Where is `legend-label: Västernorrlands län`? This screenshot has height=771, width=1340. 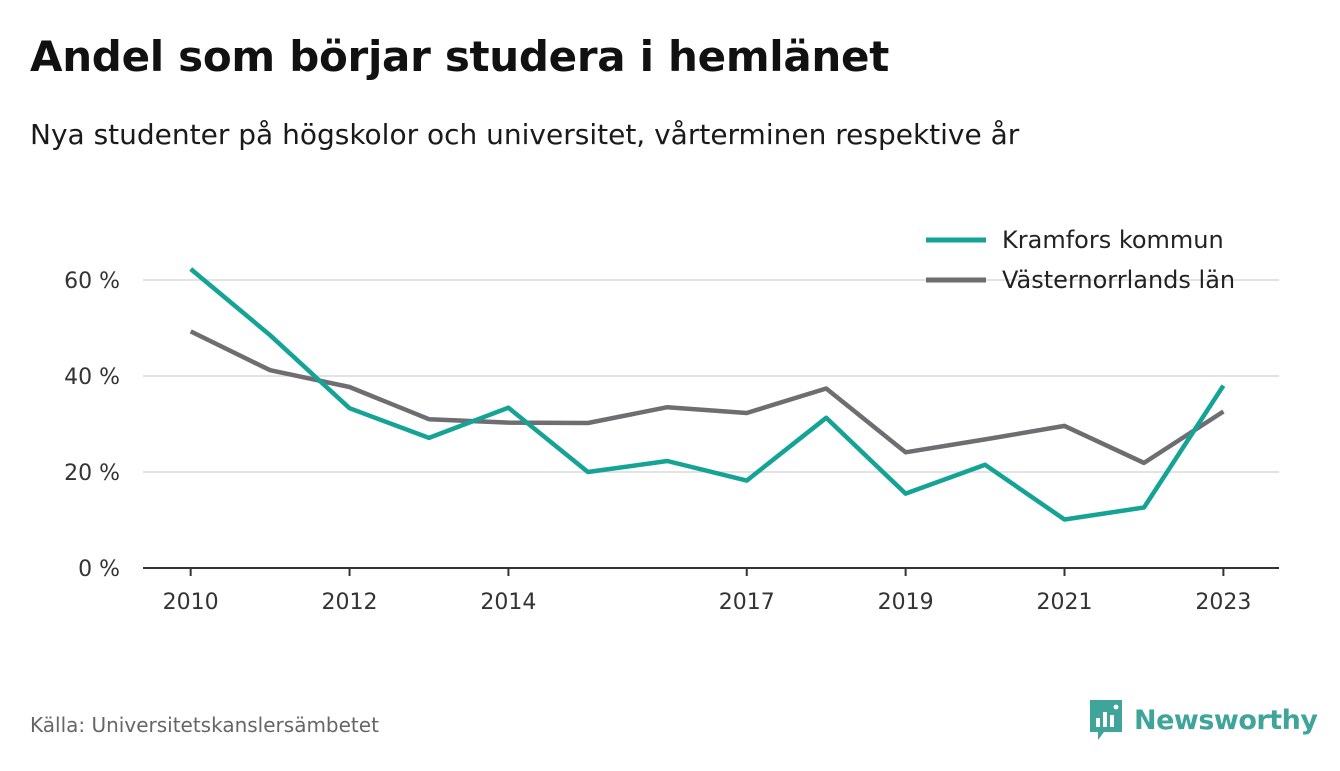 legend-label: Västernorrlands län is located at coordinates (1118, 280).